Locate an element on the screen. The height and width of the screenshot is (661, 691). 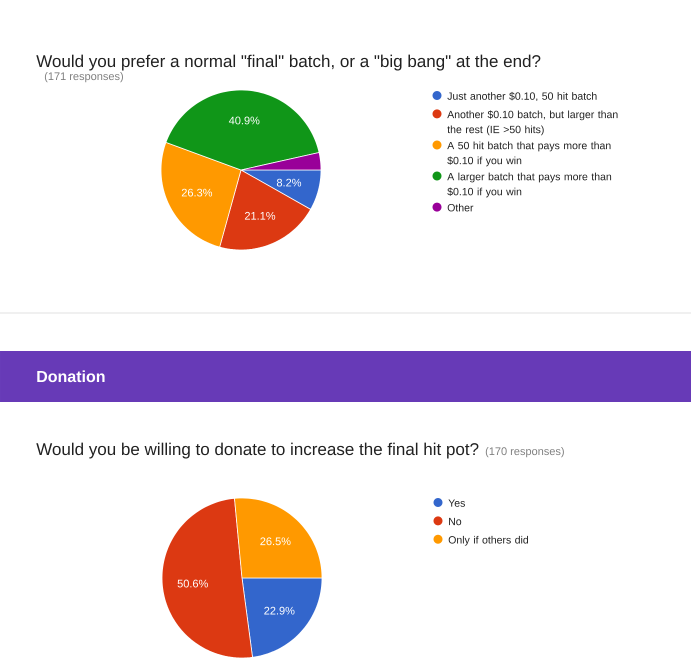
chart-title: Would you prefer a normal "final" batch, or a "big bang" at the end? is located at coordinates (288, 62).